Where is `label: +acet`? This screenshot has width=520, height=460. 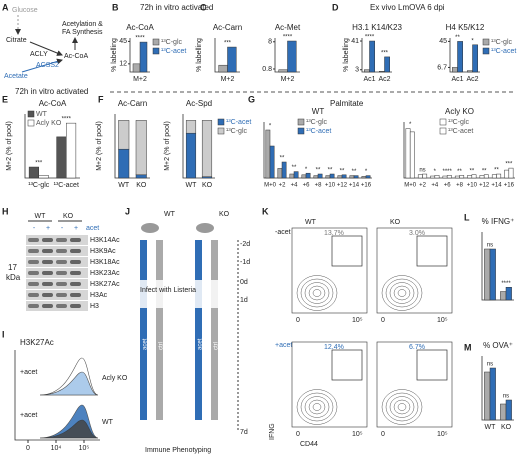 label: +acet is located at coordinates (28, 372).